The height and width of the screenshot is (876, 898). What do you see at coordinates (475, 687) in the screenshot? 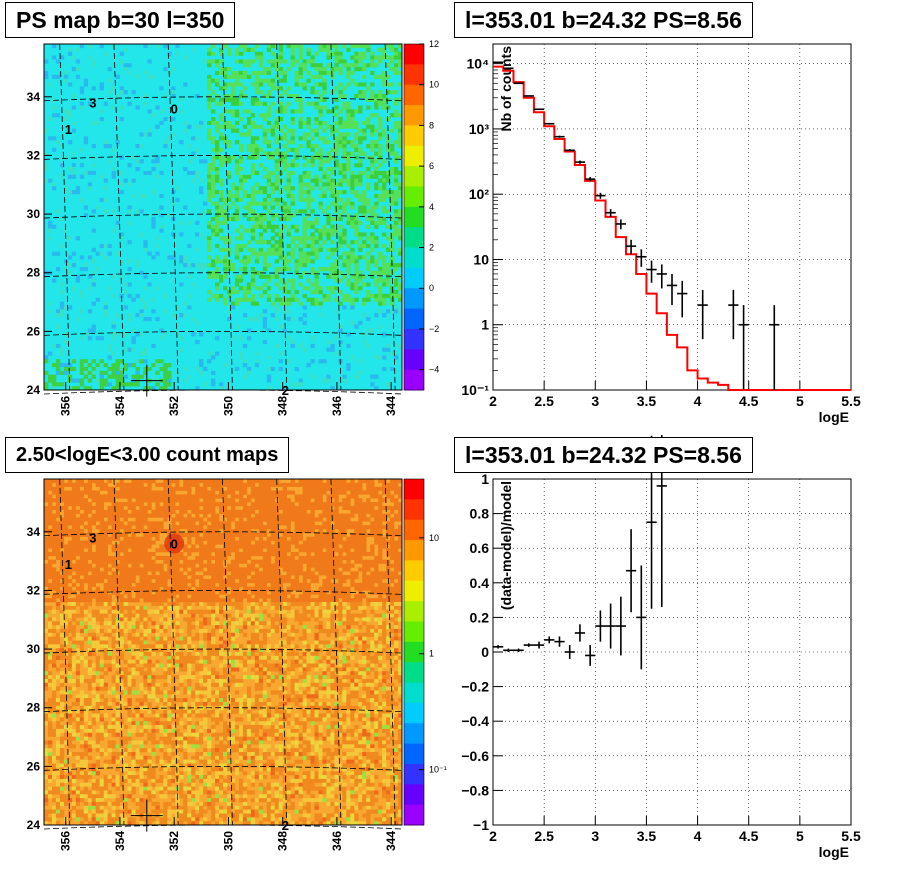
I see `y-tick-label: −0.2` at bounding box center [475, 687].